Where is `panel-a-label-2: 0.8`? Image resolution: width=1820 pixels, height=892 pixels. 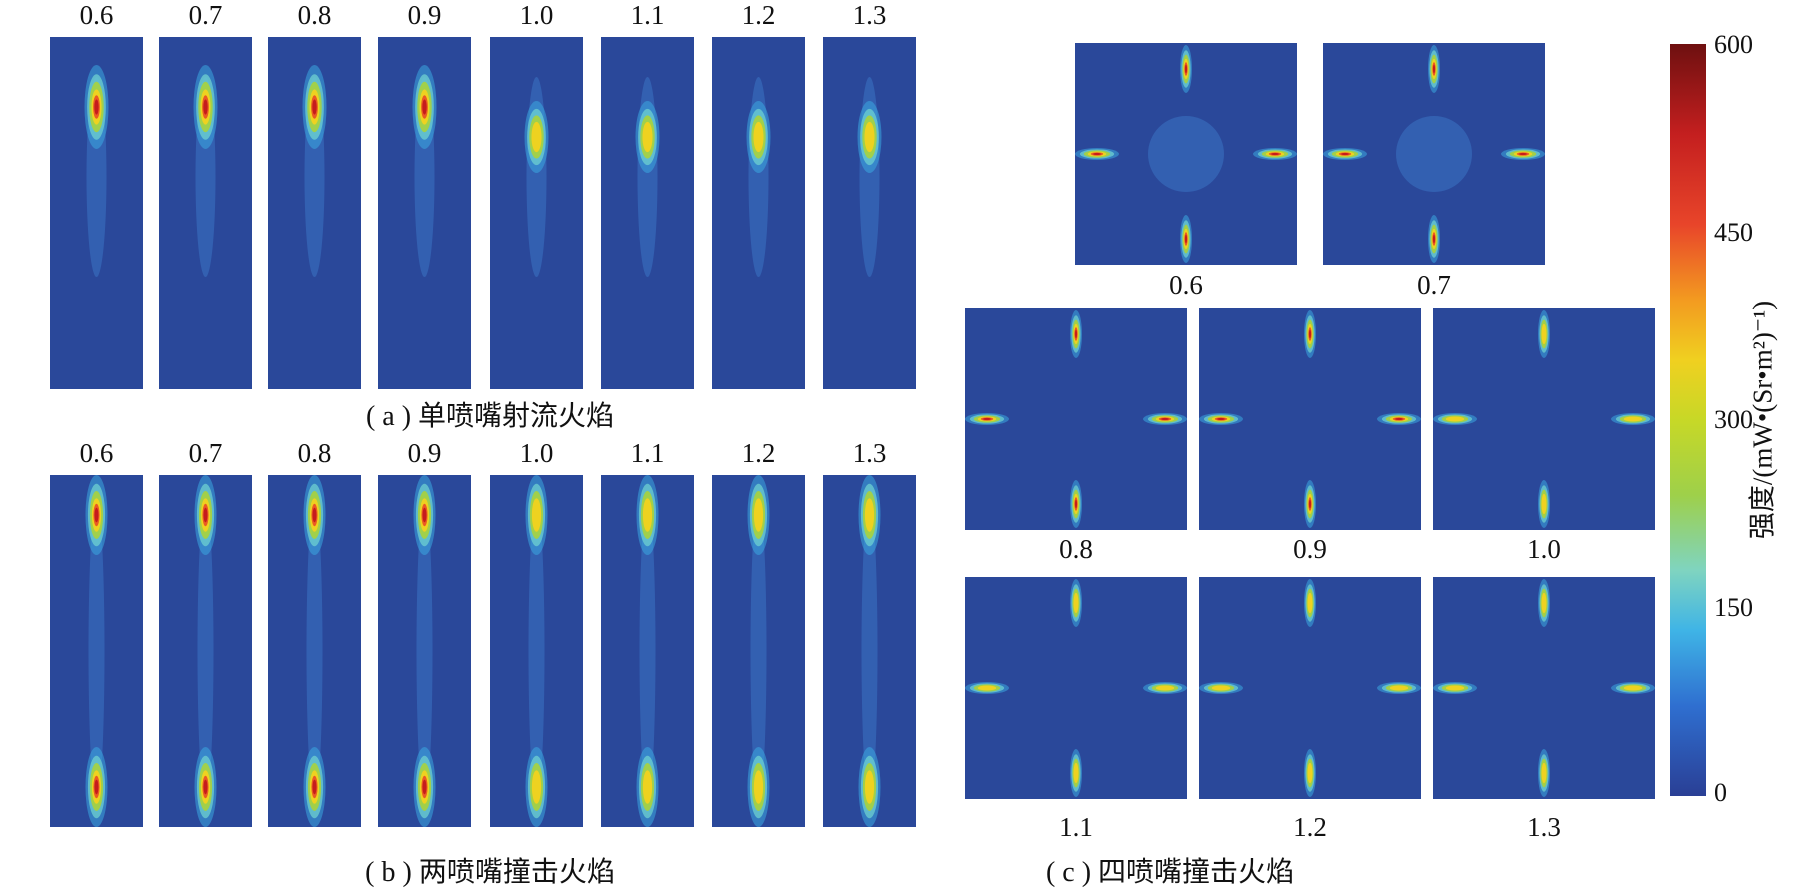 panel-a-label-2: 0.8 is located at coordinates (314, 15).